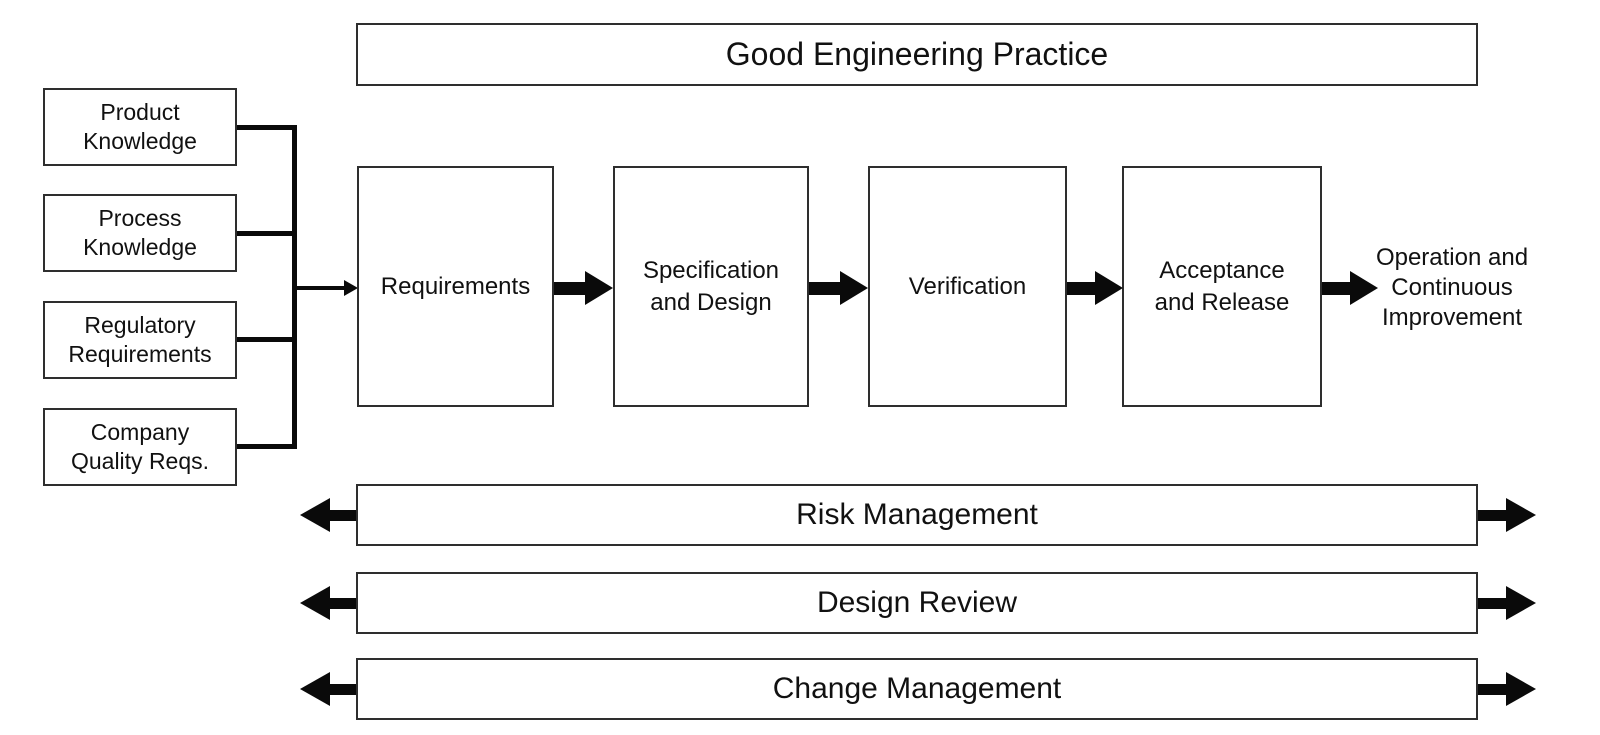  I want to click on risk-right-arrow-icon, so click(1521, 515).